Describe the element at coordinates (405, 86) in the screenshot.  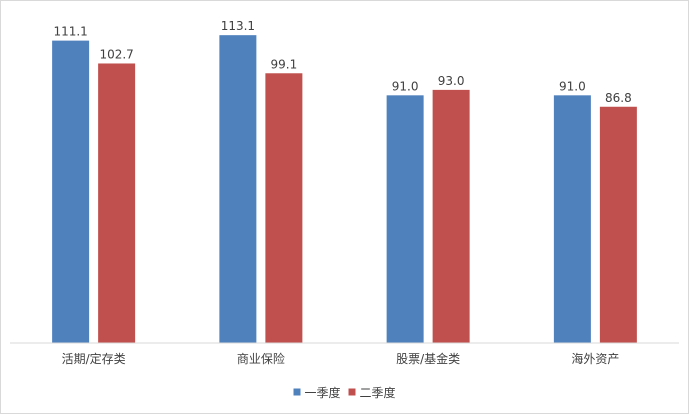
I see `value-label-1-3: 91.0` at that location.